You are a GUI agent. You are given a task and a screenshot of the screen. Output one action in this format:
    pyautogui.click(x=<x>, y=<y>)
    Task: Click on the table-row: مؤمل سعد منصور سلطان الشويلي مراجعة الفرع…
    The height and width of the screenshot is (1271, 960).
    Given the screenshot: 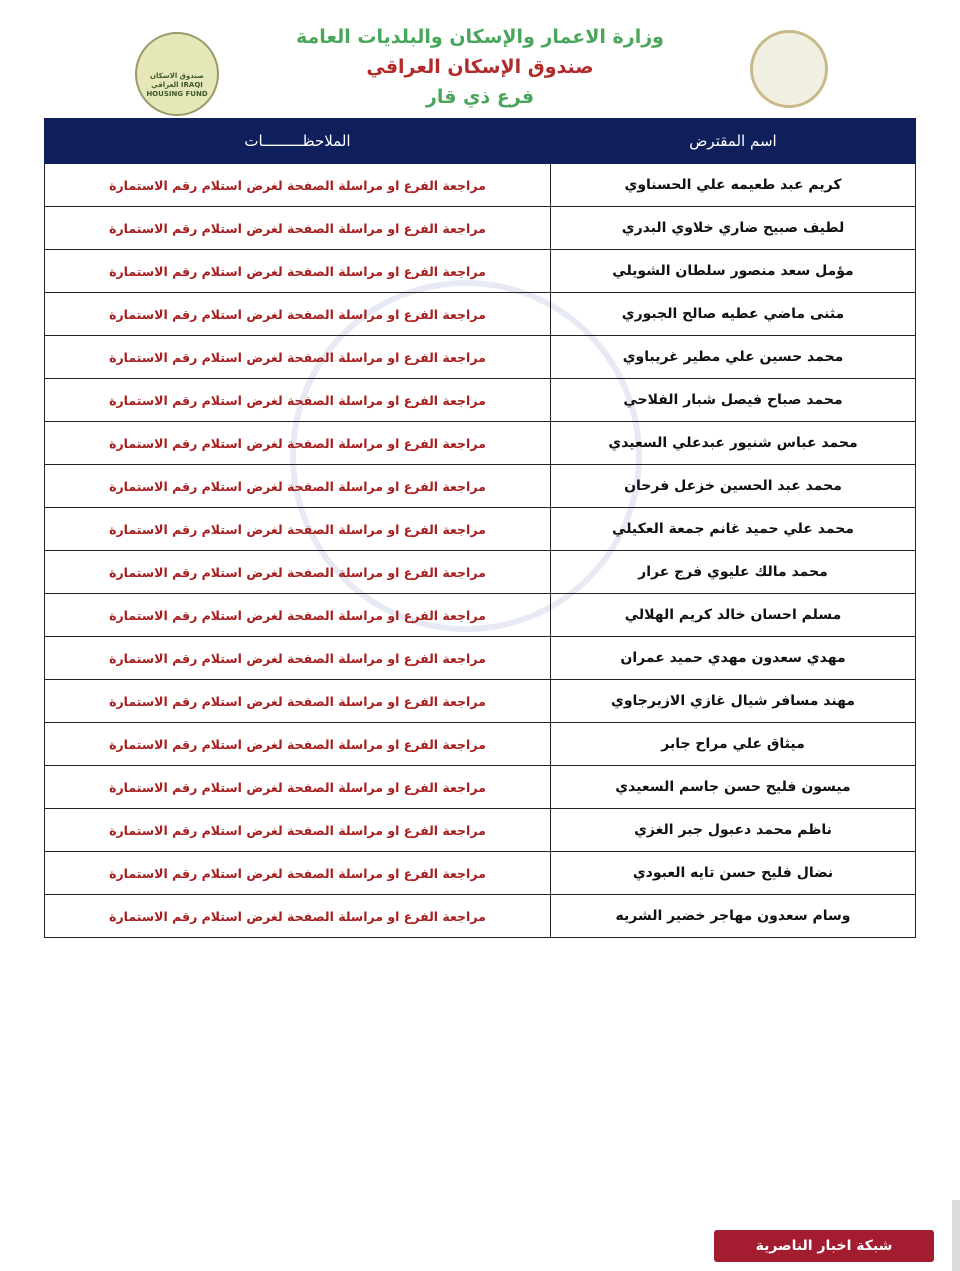 What is the action you would take?
    pyautogui.click(x=480, y=271)
    